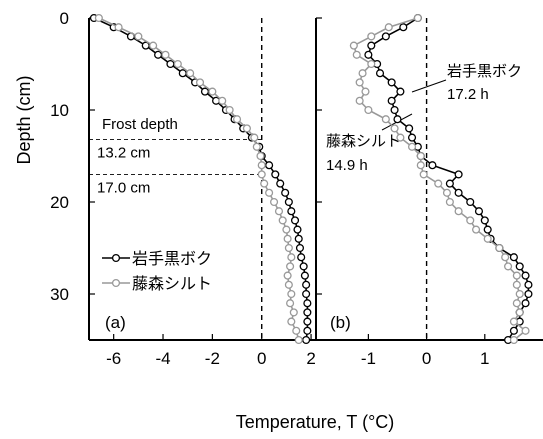 This screenshot has height=439, width=543. Describe the element at coordinates (310, 358) in the screenshot. I see `x-tick-label: 2` at that location.